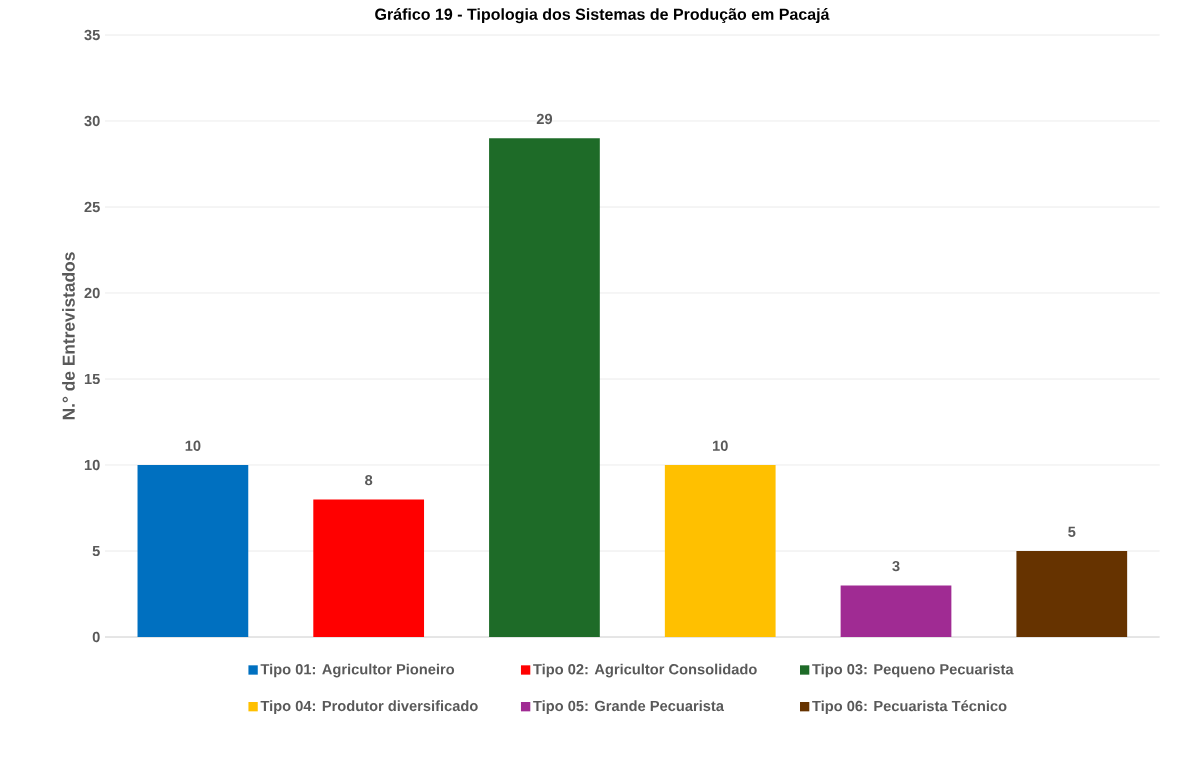 The image size is (1204, 758). What do you see at coordinates (896, 566) in the screenshot?
I see `data-label: 3` at bounding box center [896, 566].